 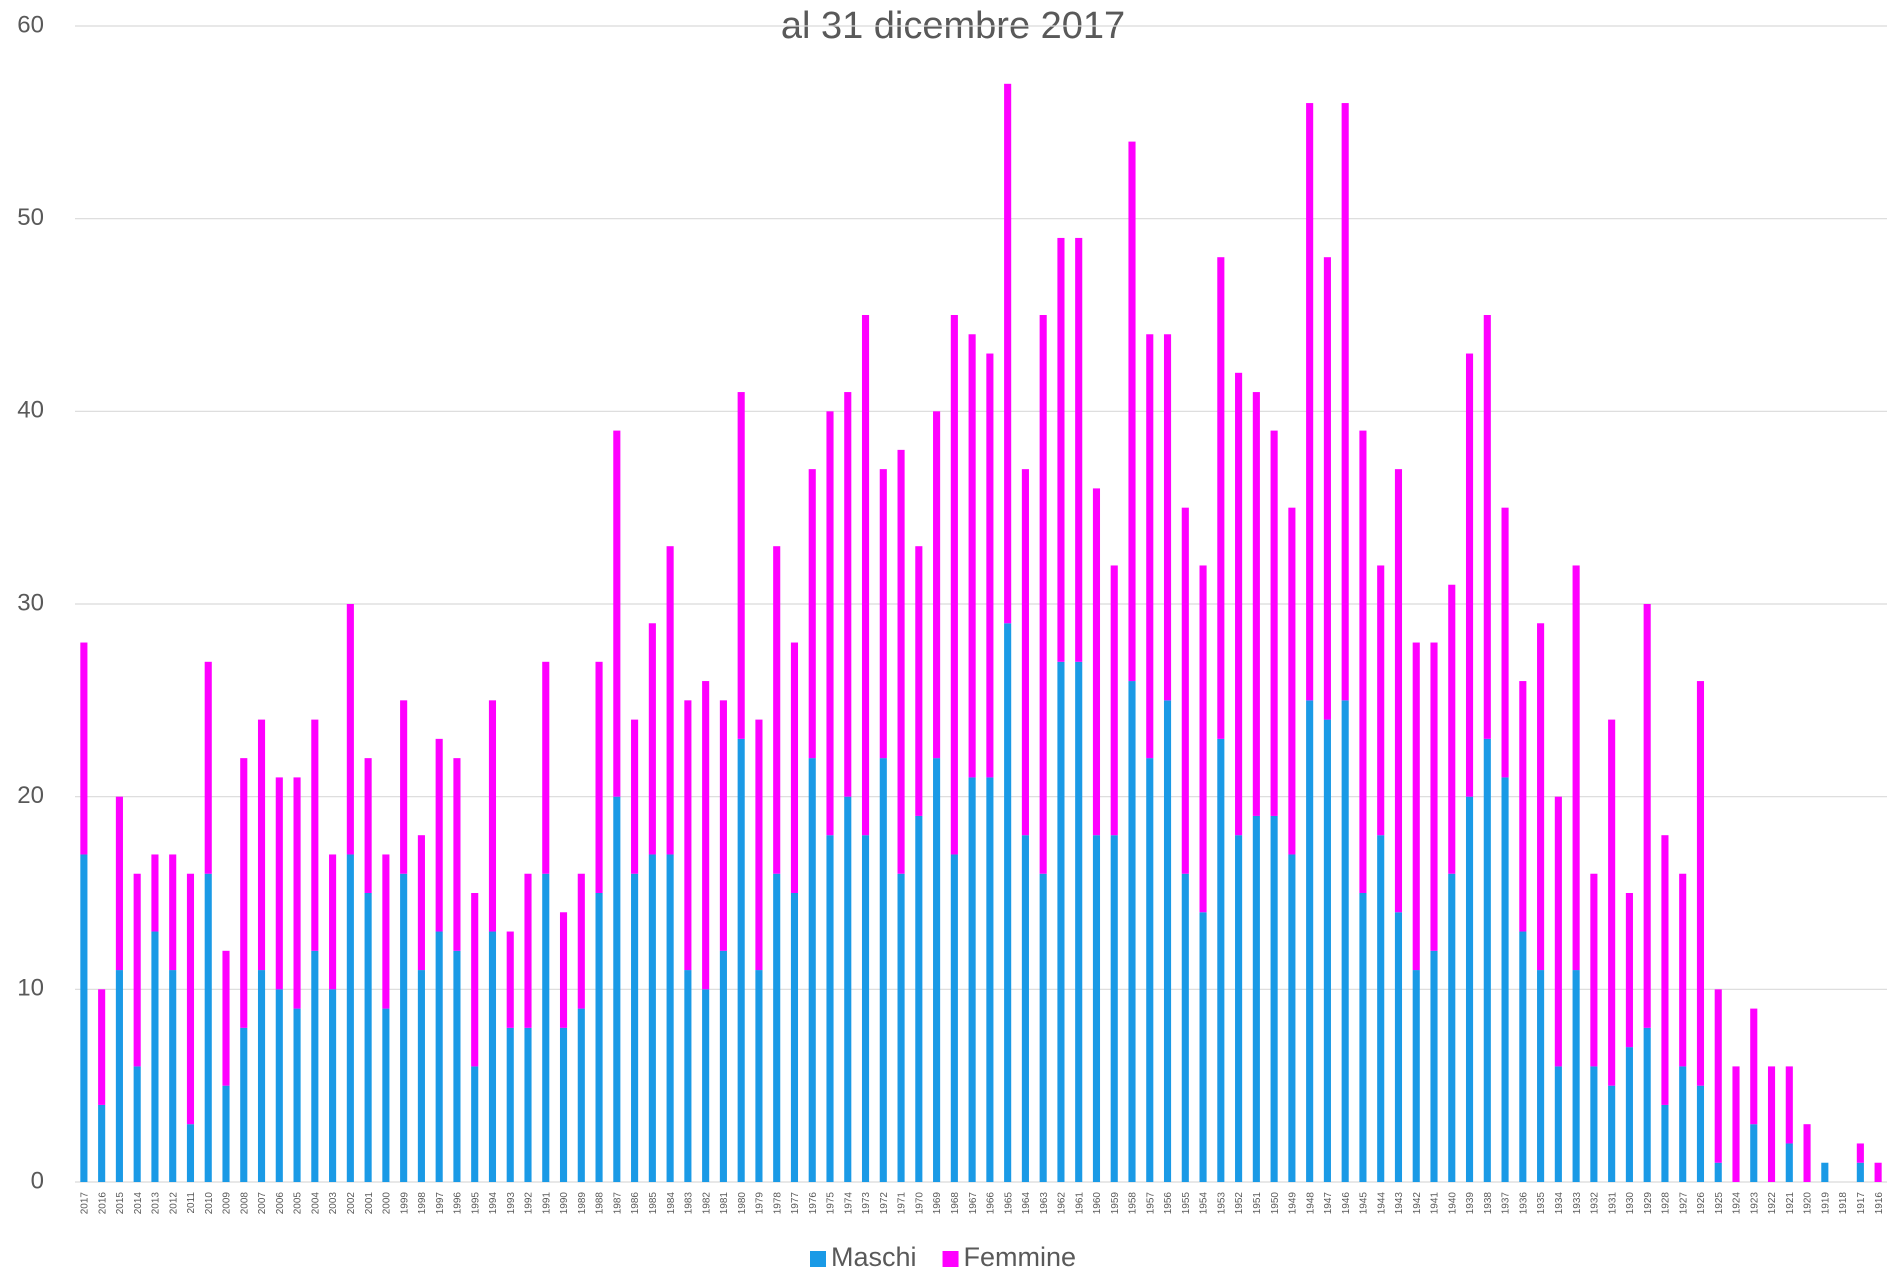 I want to click on x-tick-label: 1928, so click(x=1666, y=1203).